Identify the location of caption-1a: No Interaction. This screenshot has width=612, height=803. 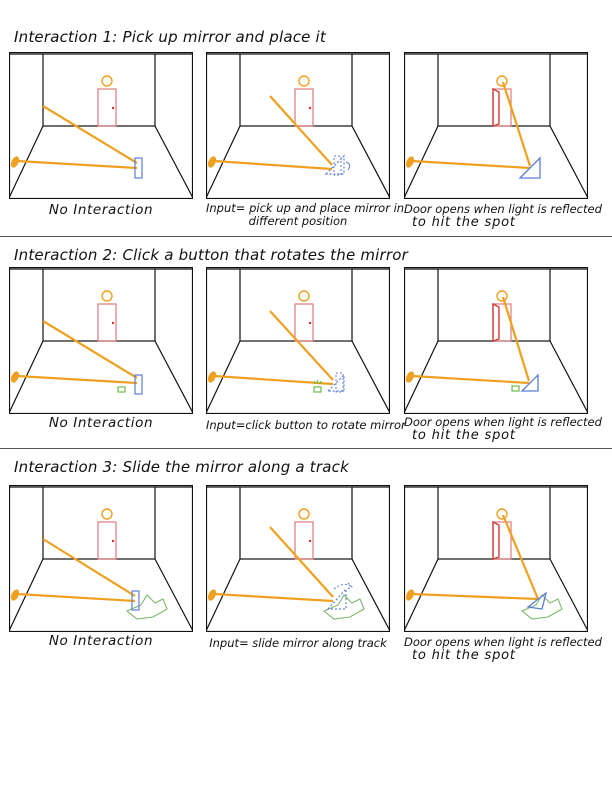
(101, 210).